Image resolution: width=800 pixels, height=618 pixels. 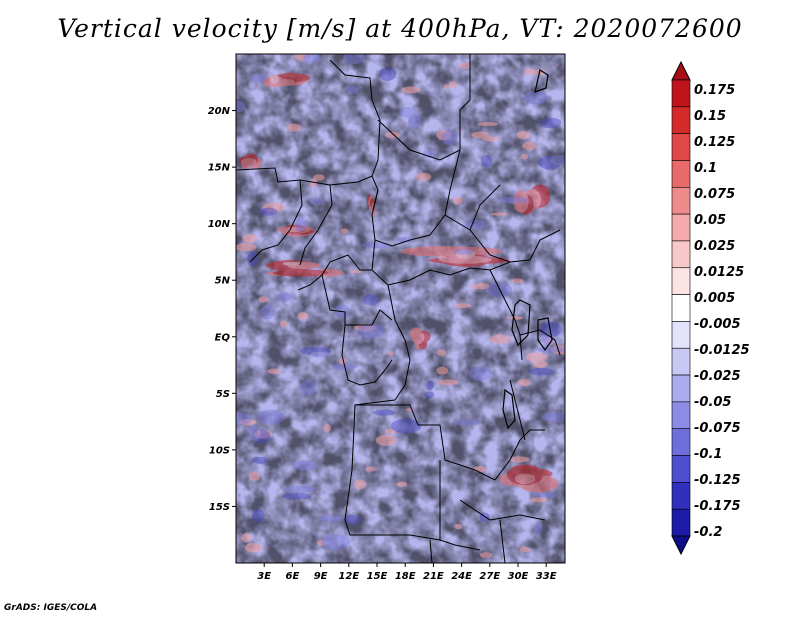 I want to click on colorbar-label: 0.025, so click(x=714, y=246).